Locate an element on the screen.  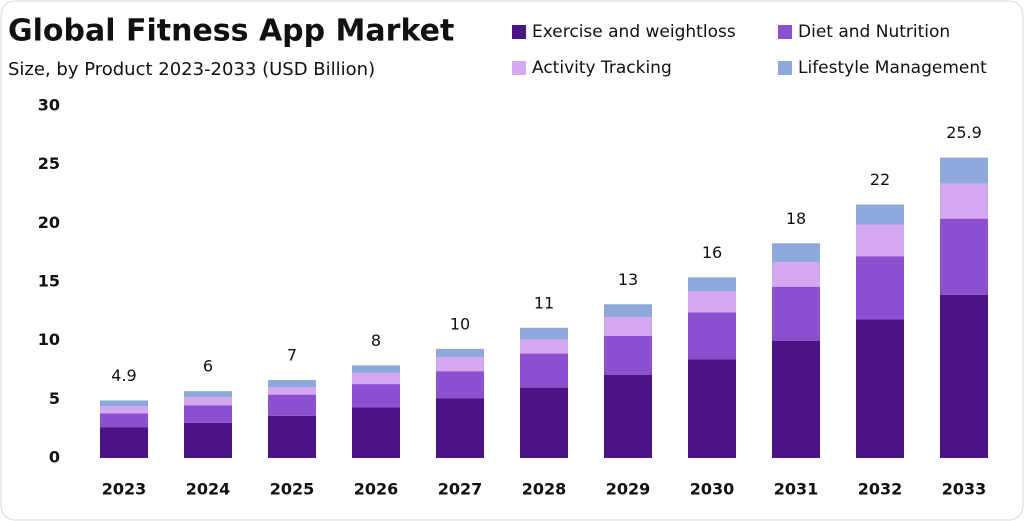
x-tick-label: 2026 is located at coordinates (376, 489).